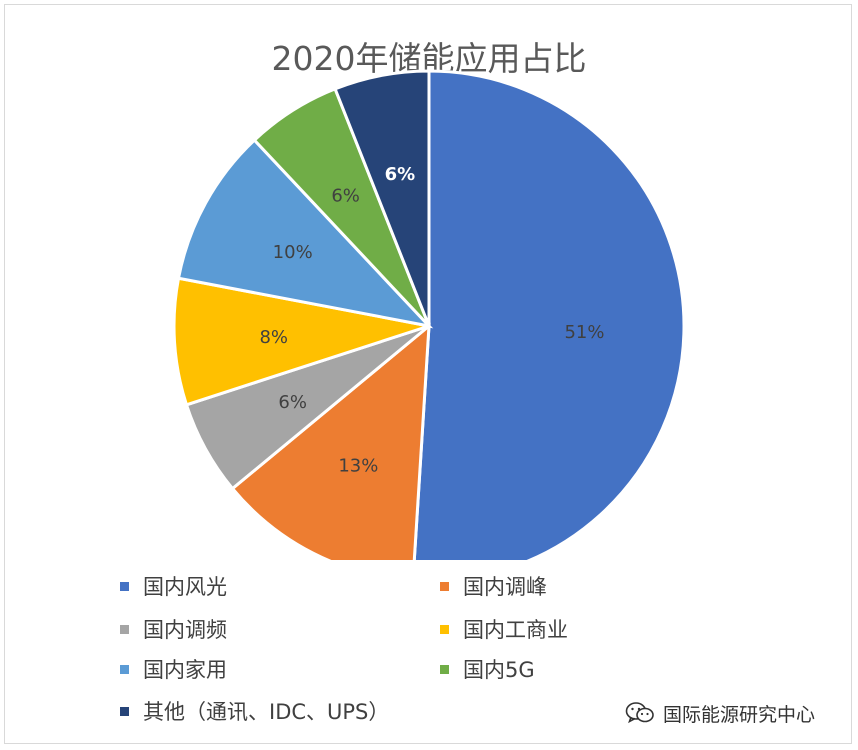 The width and height of the screenshot is (858, 750). Describe the element at coordinates (185, 630) in the screenshot. I see `legend-label: 国内调频` at that location.